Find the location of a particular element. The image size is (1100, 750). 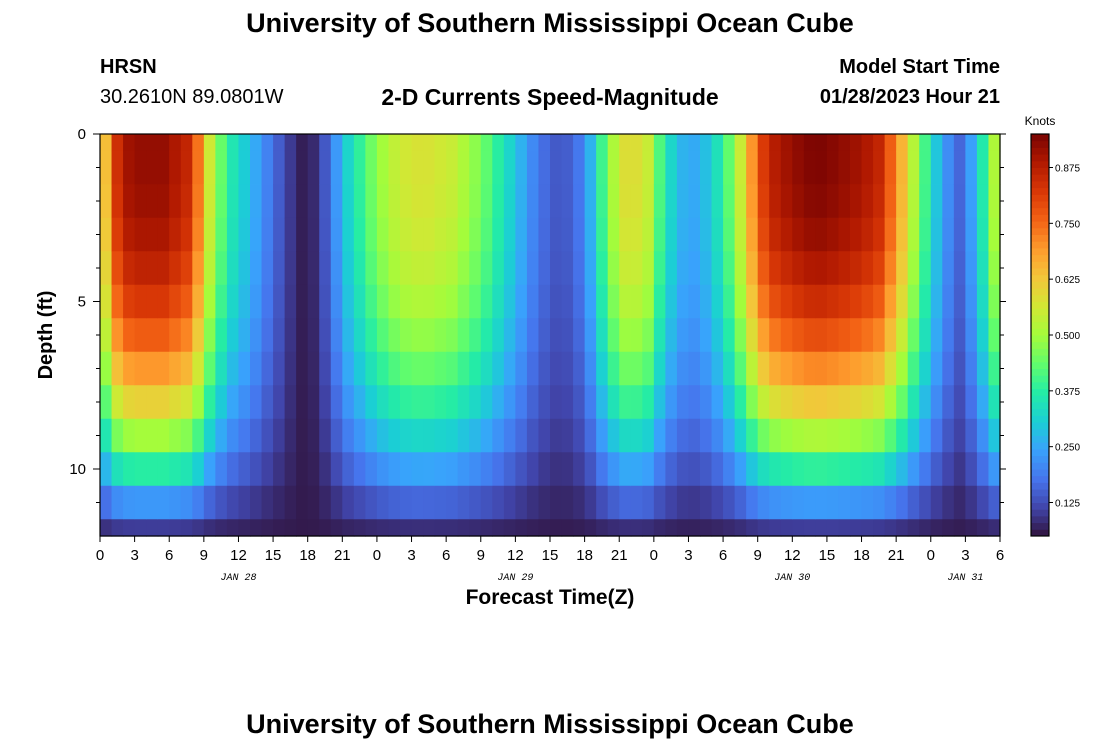

x-tick-label: 9 is located at coordinates (204, 555).